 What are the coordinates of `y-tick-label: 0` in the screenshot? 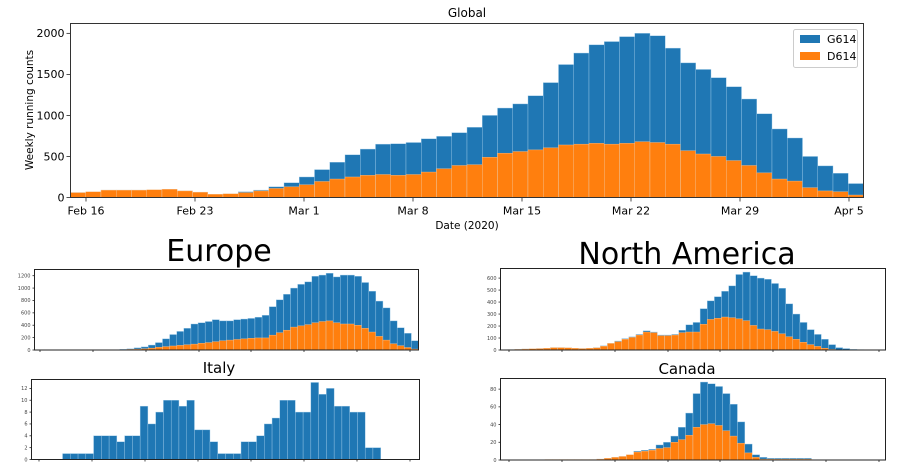 It's located at (28, 351).